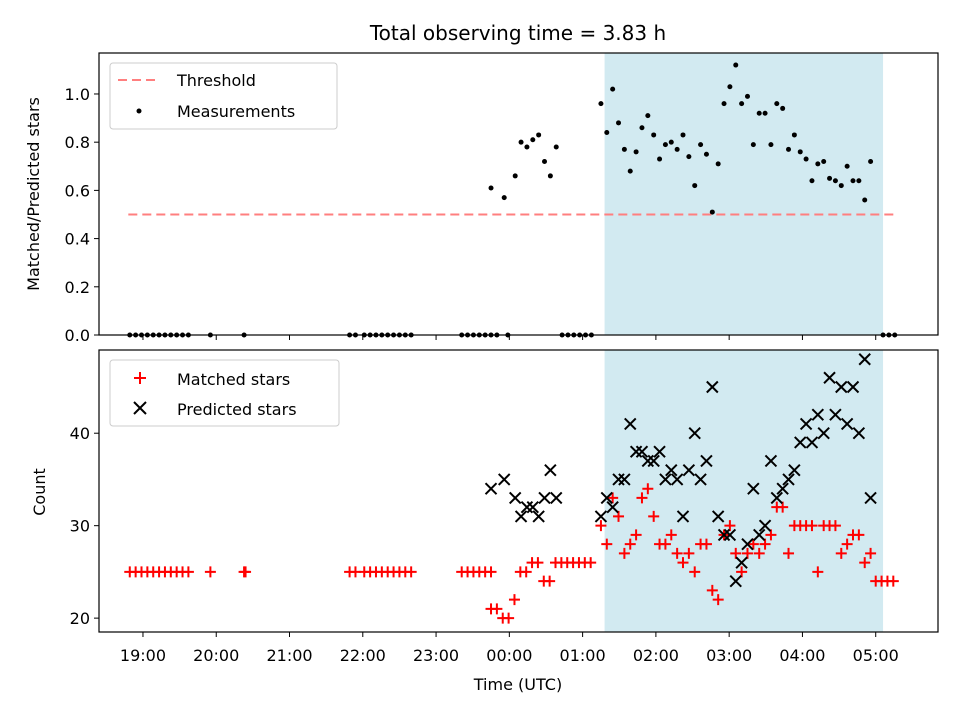 Image resolution: width=960 pixels, height=720 pixels. What do you see at coordinates (517, 684) in the screenshot?
I see `x-axis-label: Time (UTC)` at bounding box center [517, 684].